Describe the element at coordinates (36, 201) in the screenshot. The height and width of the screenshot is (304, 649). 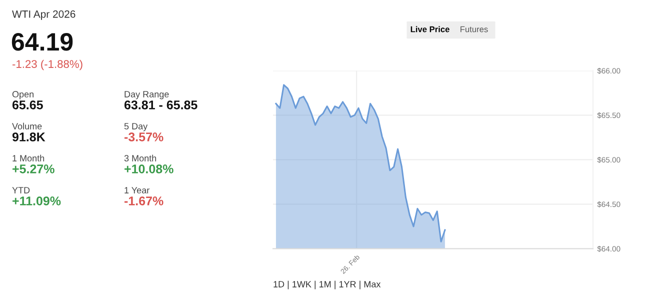
I see `text: +11.09%` at that location.